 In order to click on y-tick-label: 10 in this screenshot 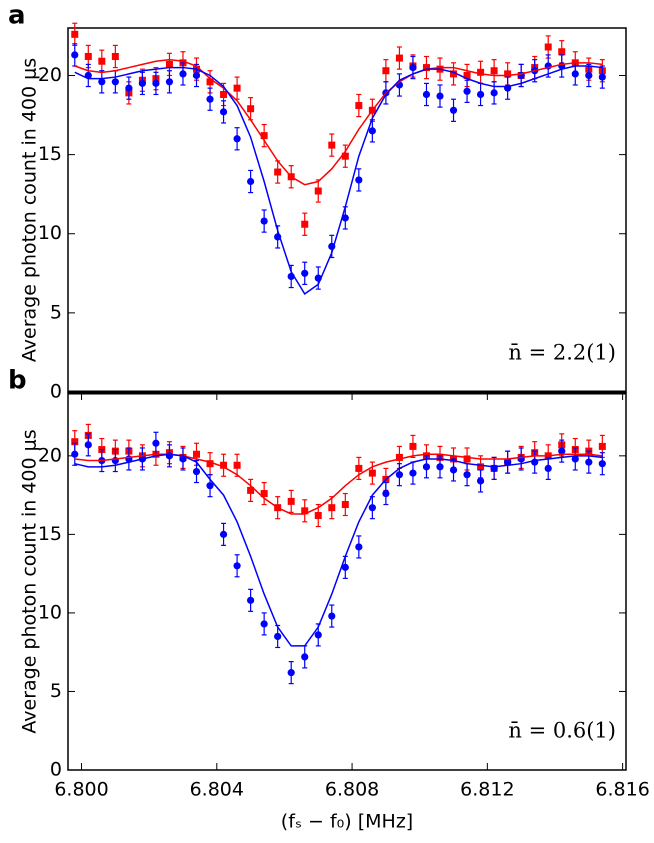, I will do `click(50, 612)`.